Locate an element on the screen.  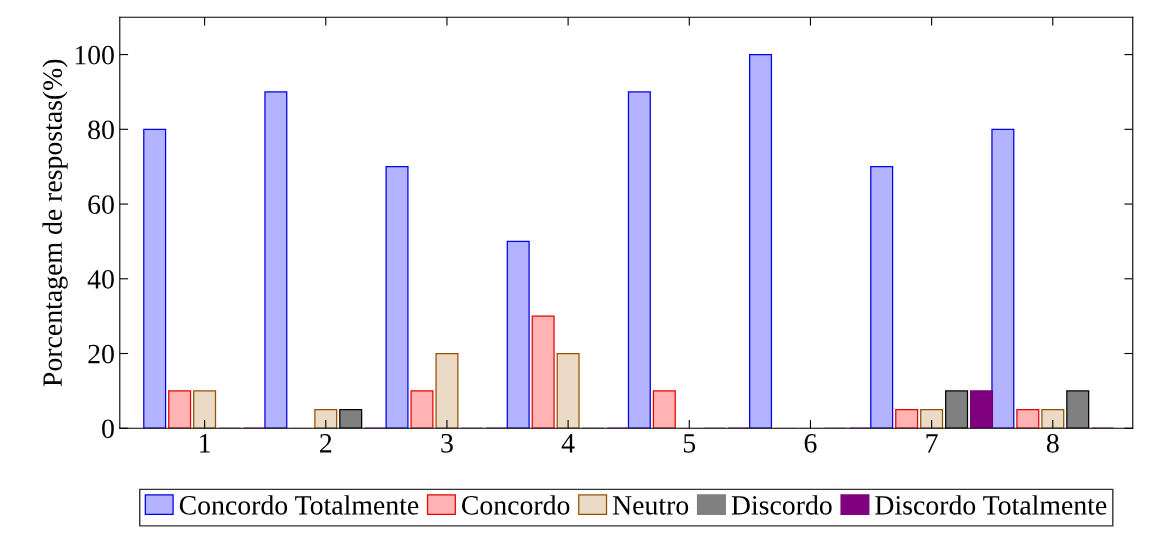
legend-label: Concordo is located at coordinates (516, 505).